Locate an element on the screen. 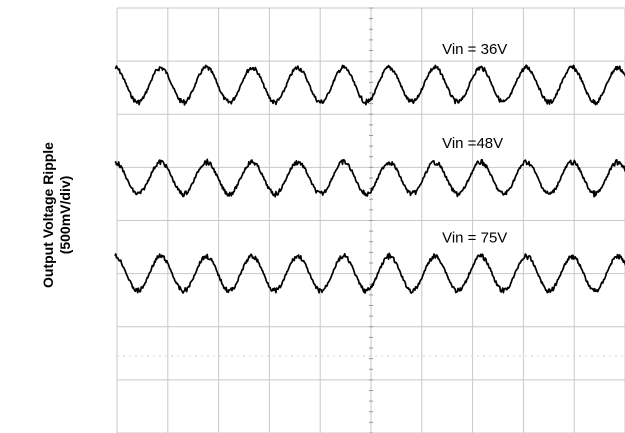 The image size is (625, 433). trace-label-1: Vin = 36V is located at coordinates (474, 49).